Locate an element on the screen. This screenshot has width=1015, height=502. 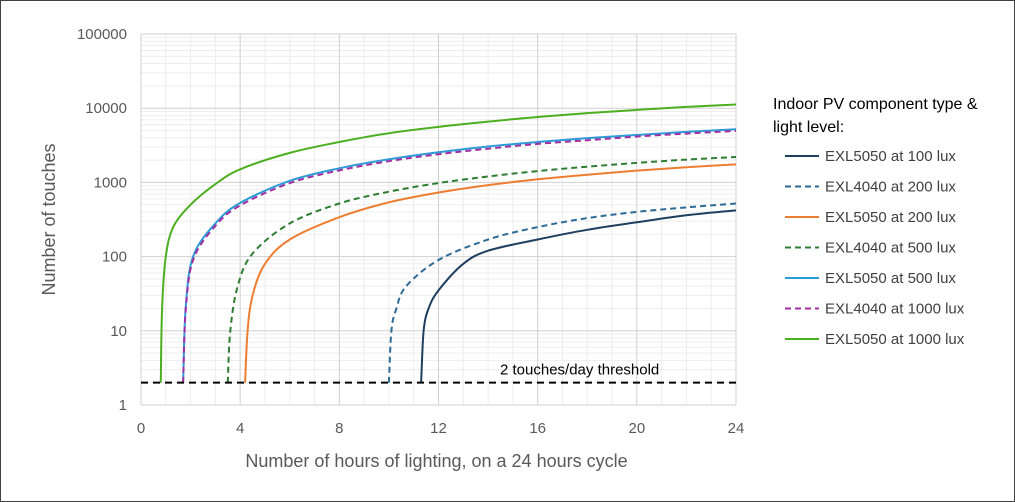
x-tick-label: 12 is located at coordinates (438, 428).